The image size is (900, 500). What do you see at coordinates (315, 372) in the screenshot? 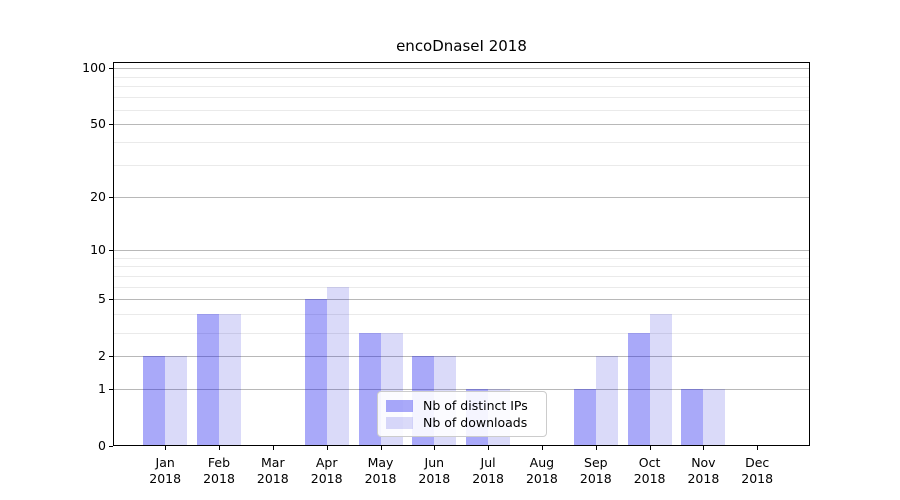
I see `bar-distinct-ips-apr` at bounding box center [315, 372].